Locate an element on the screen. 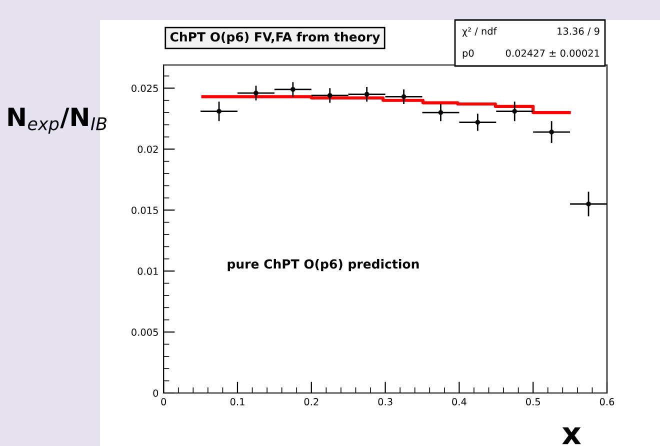 The image size is (660, 446). x-tick-label: 0.3 is located at coordinates (385, 402).